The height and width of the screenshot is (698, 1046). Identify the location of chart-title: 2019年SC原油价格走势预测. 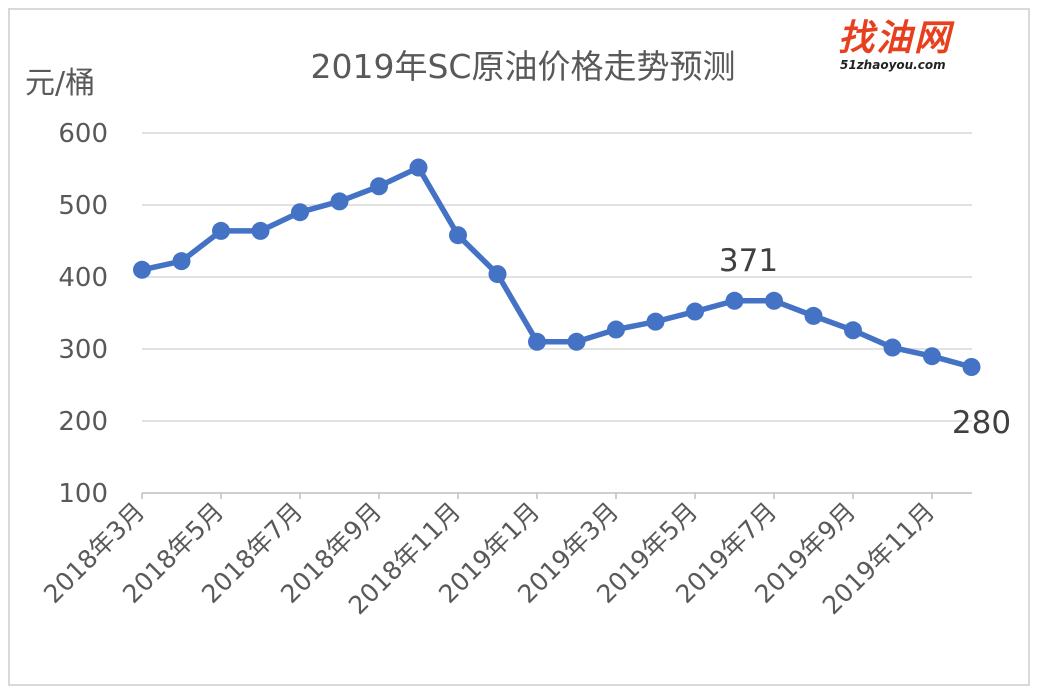
(523, 66).